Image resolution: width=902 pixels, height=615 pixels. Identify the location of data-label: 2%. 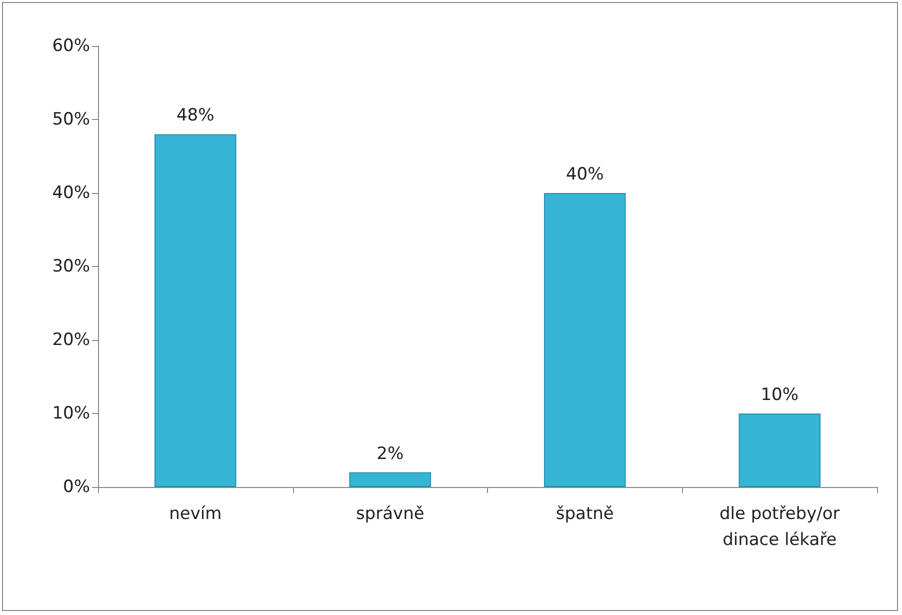
(390, 454).